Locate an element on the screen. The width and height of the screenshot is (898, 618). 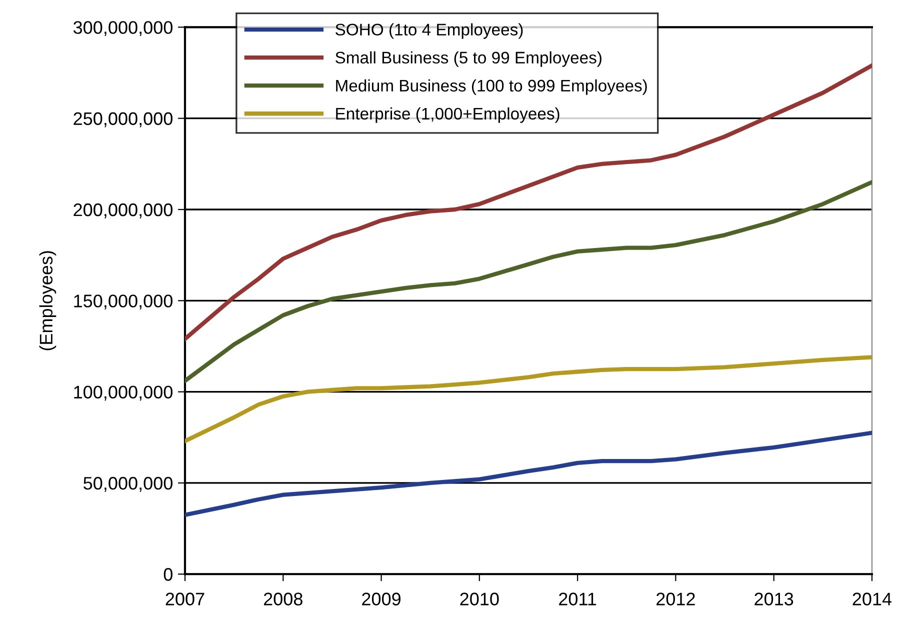
legend-label: Medium Business (100 to 999 Employees) is located at coordinates (491, 87).